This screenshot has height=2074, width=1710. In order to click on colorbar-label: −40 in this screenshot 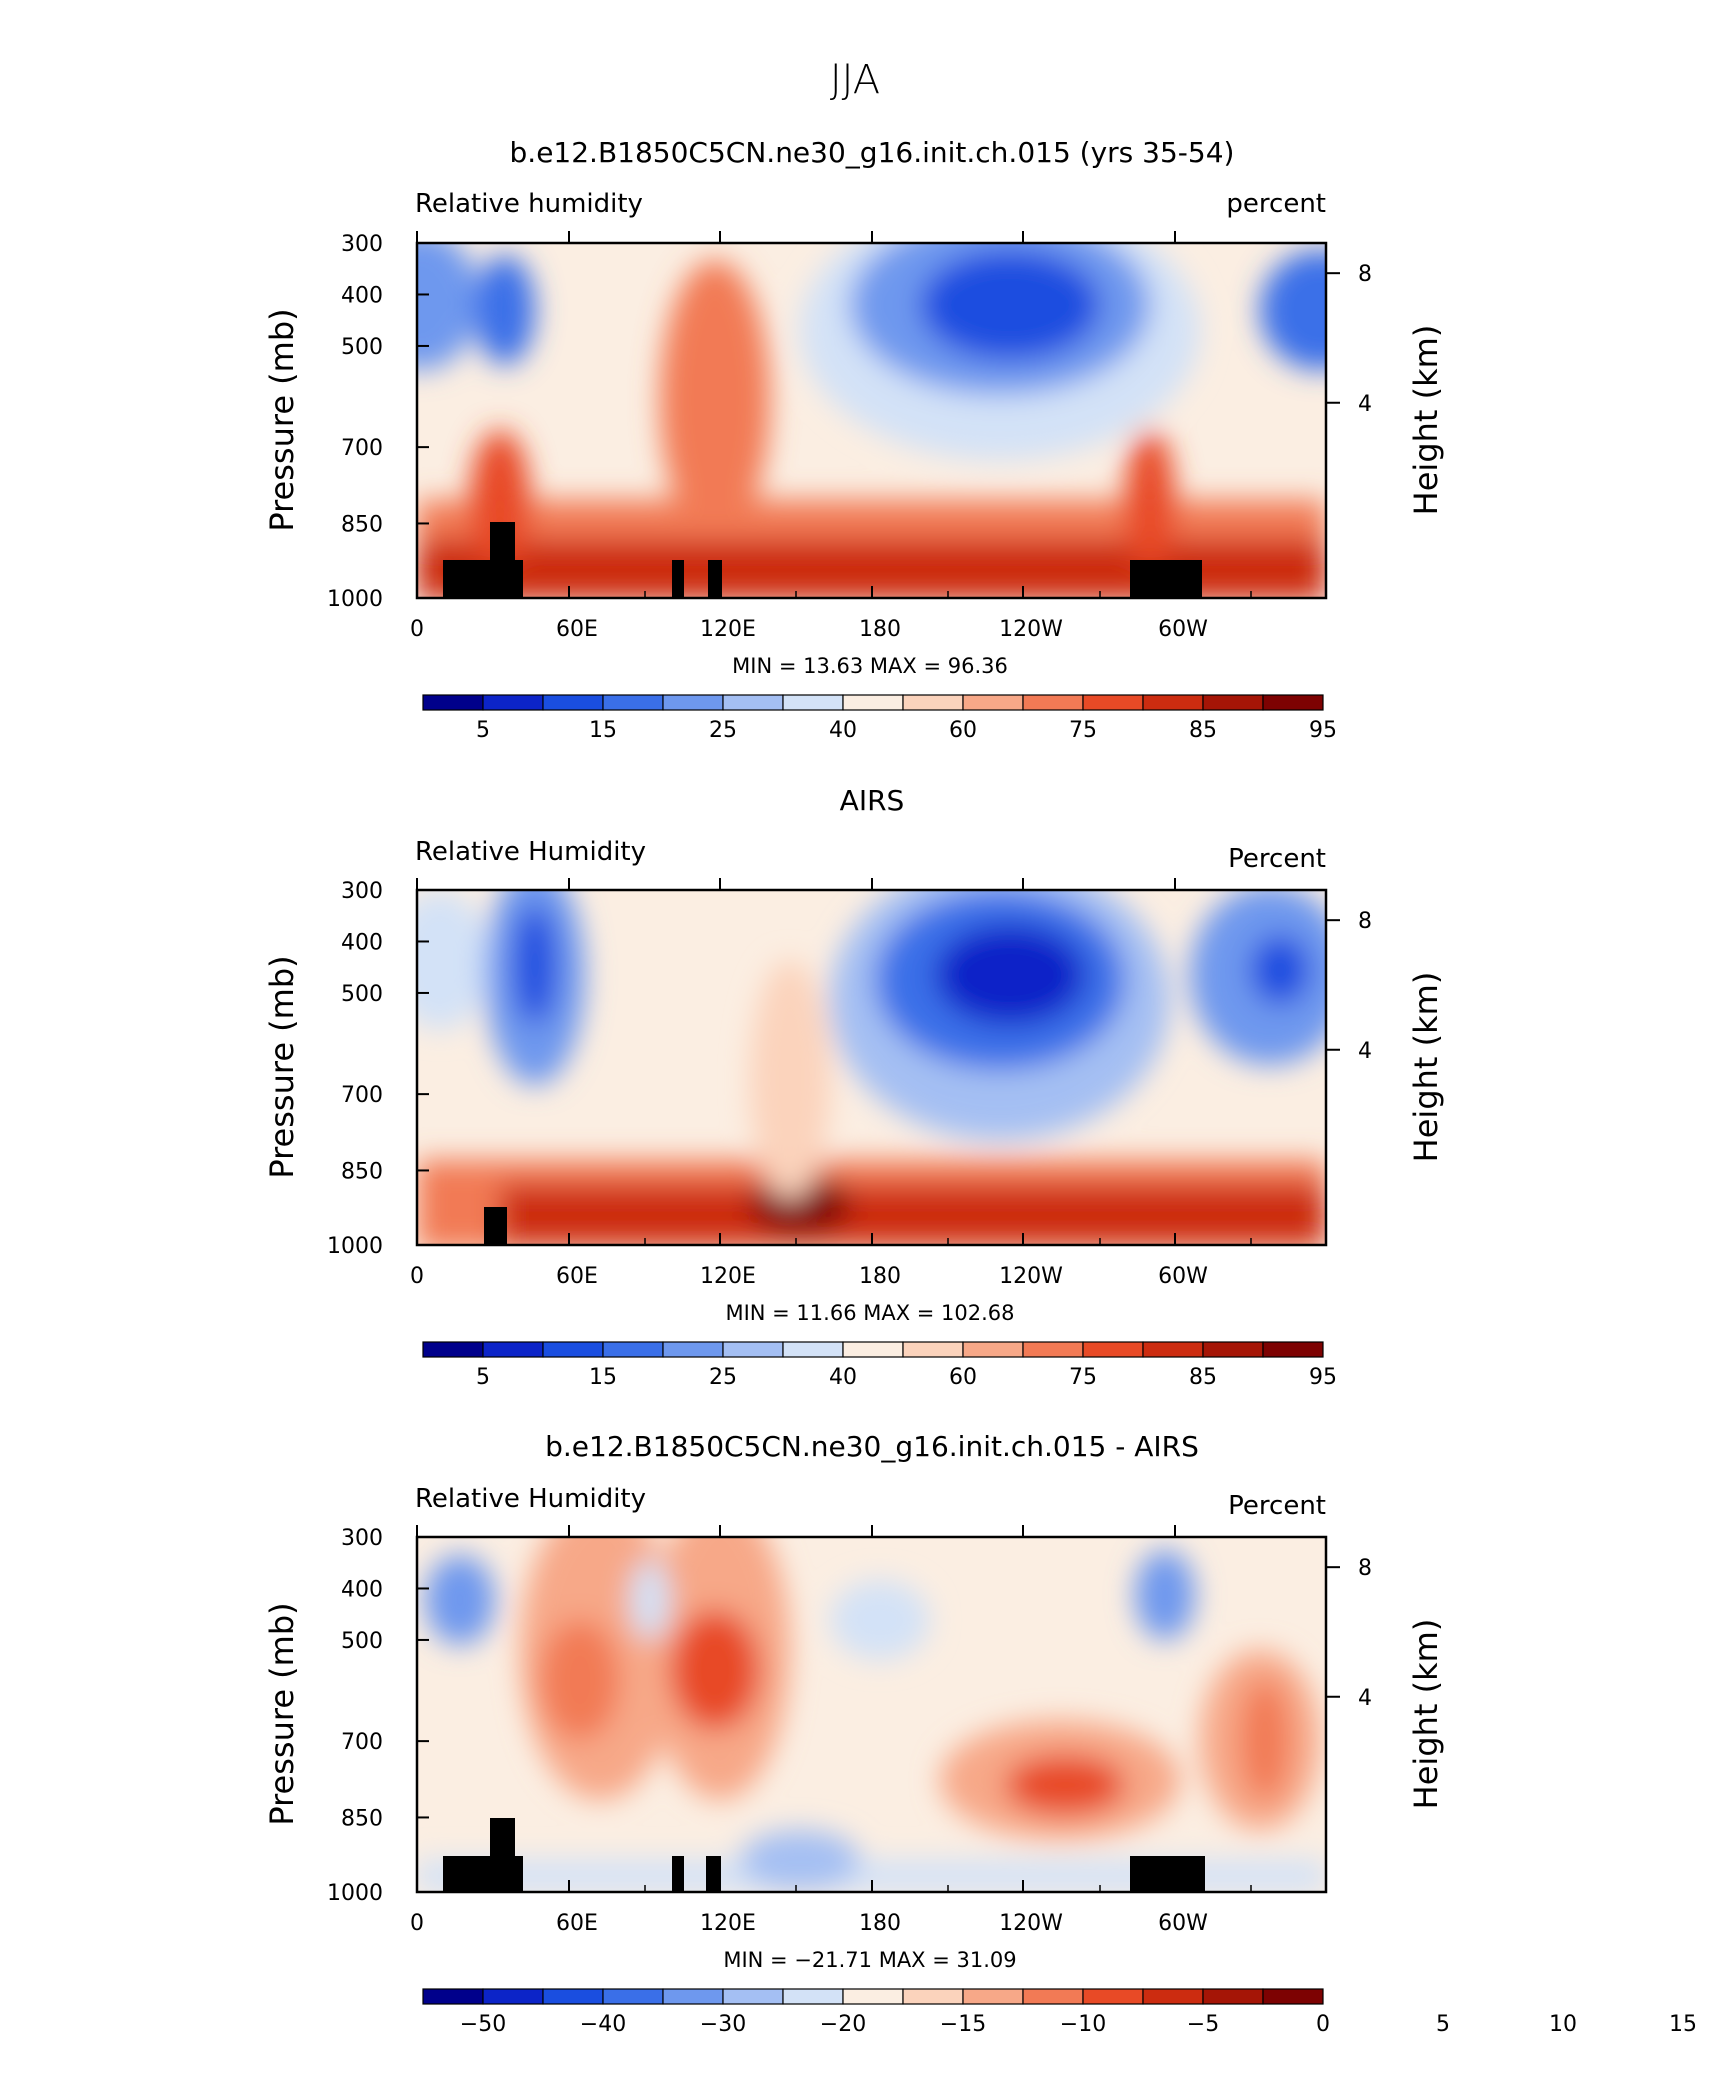, I will do `click(603, 2024)`.